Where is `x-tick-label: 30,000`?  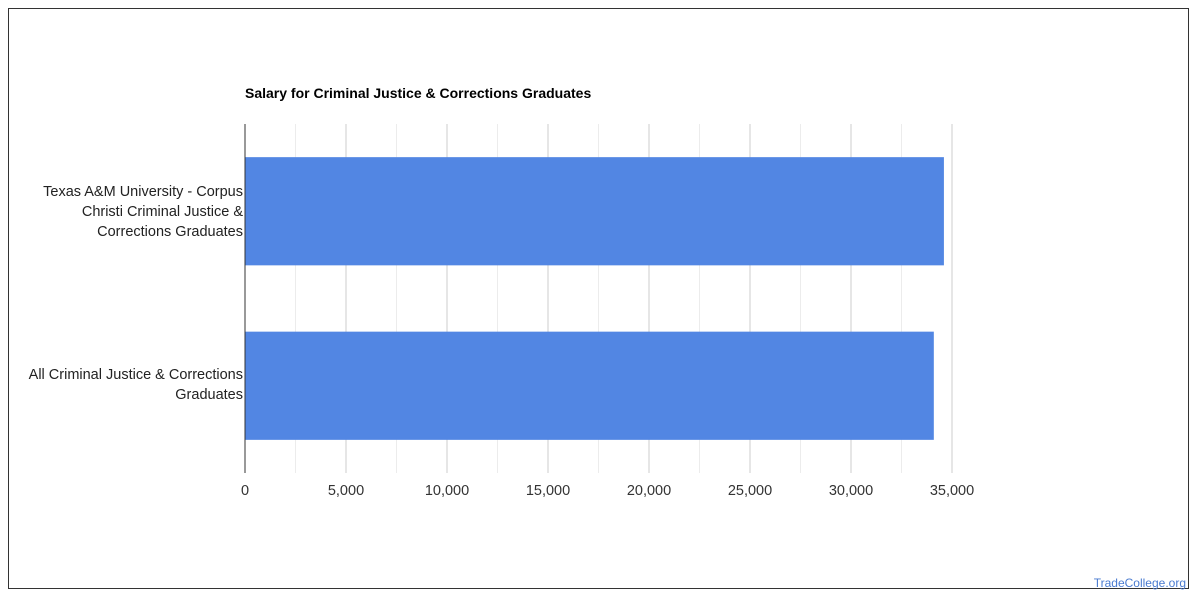 x-tick-label: 30,000 is located at coordinates (851, 491).